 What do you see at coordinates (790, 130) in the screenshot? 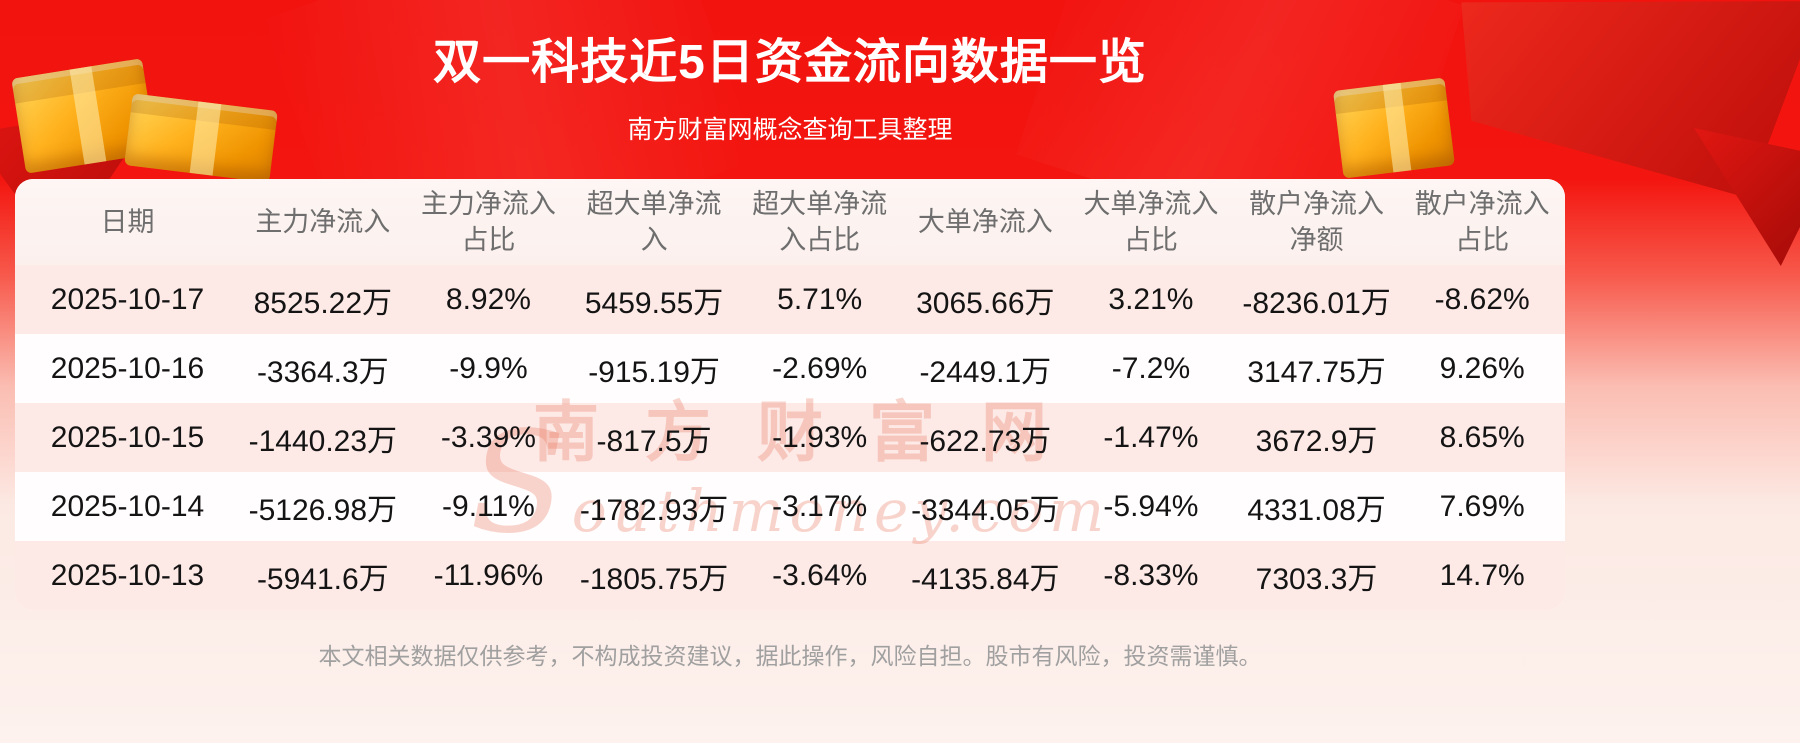
I see `page-subtitle: 南方财富网概念查询工具整理` at bounding box center [790, 130].